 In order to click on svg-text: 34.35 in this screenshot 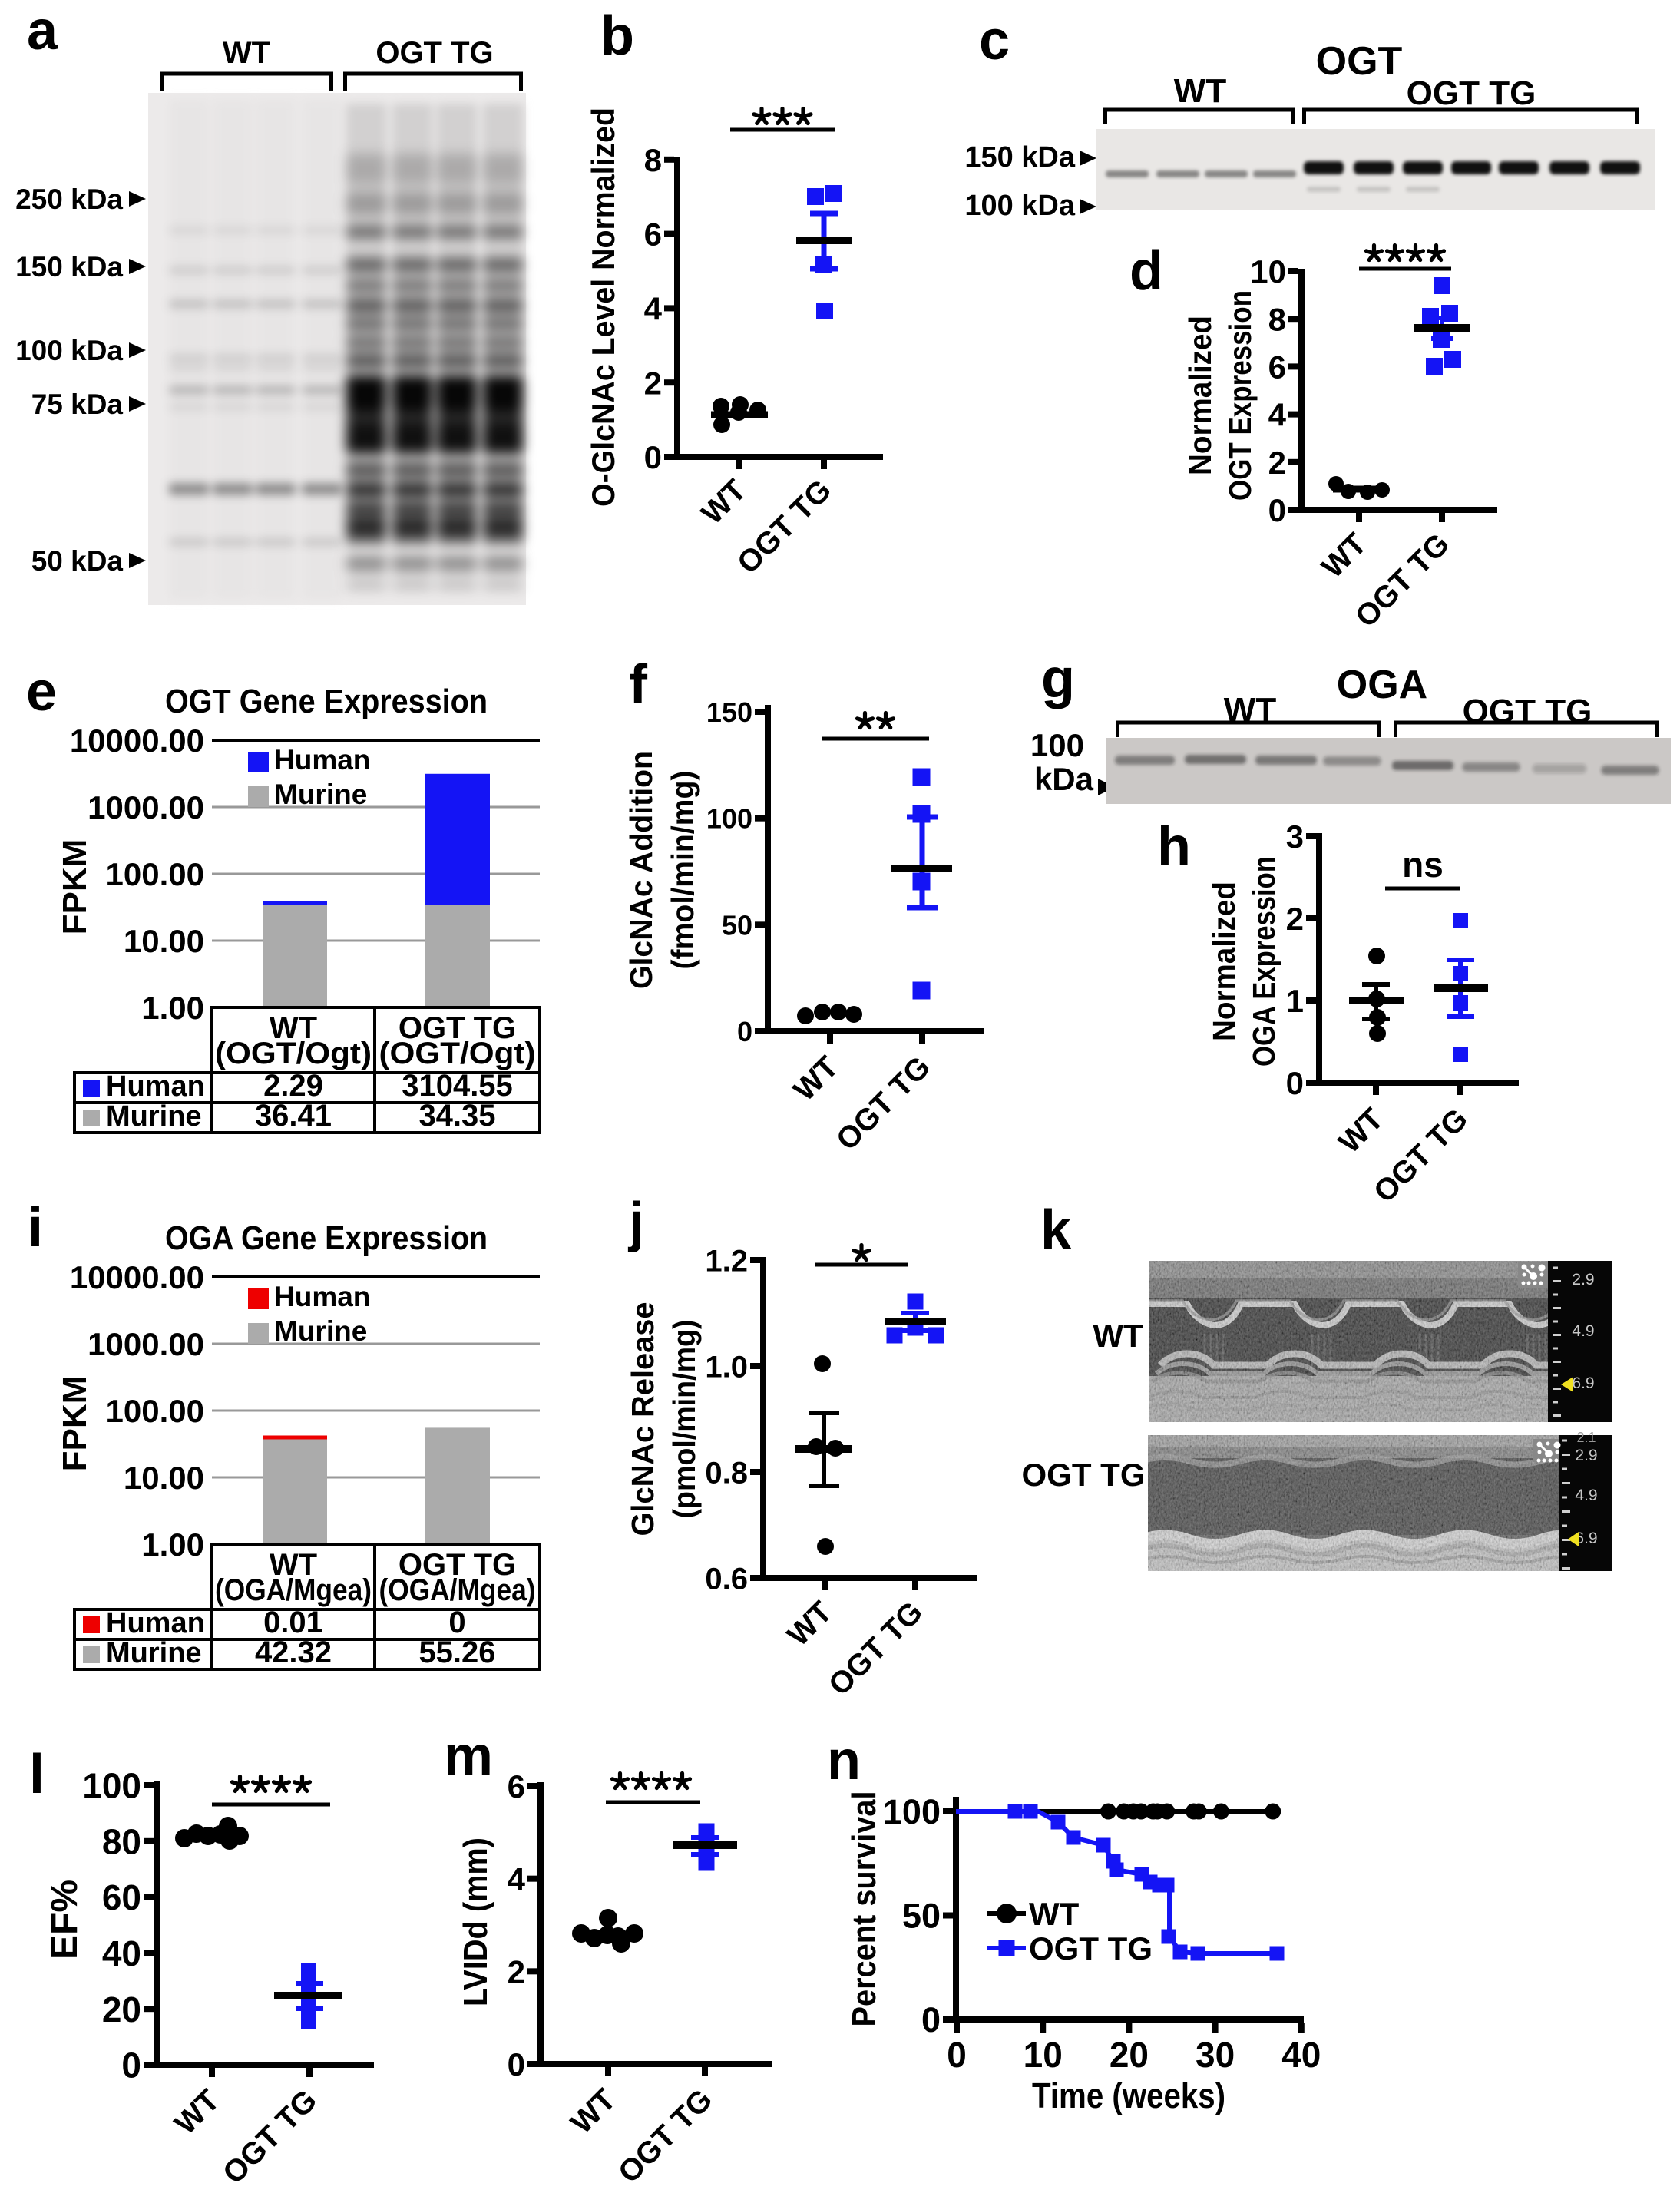, I will do `click(457, 1116)`.